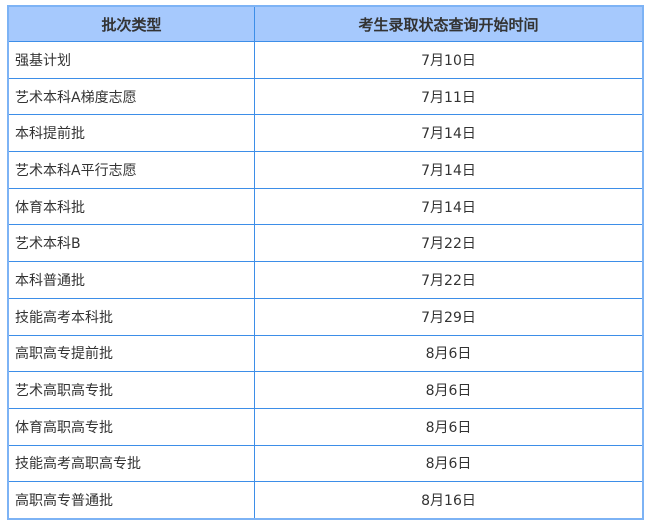 The width and height of the screenshot is (650, 524). I want to click on query-start-date-cell: 7月11日, so click(449, 96).